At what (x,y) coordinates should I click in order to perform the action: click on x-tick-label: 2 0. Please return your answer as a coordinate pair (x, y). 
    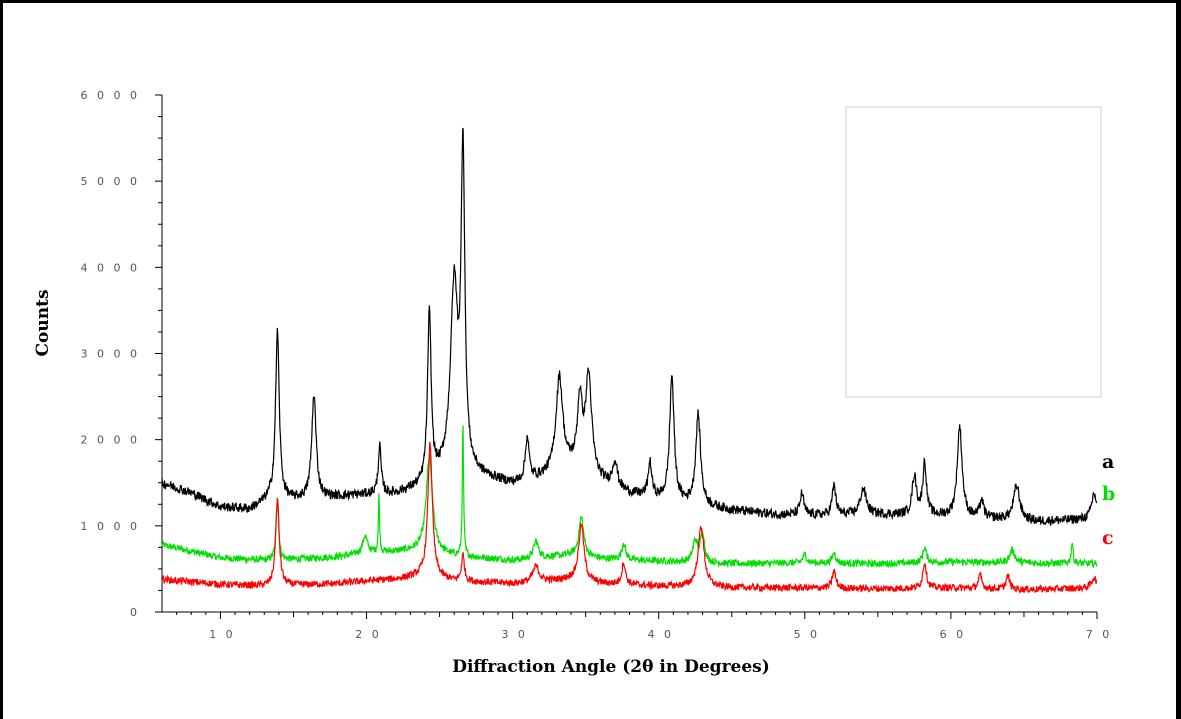
    Looking at the image, I should click on (368, 634).